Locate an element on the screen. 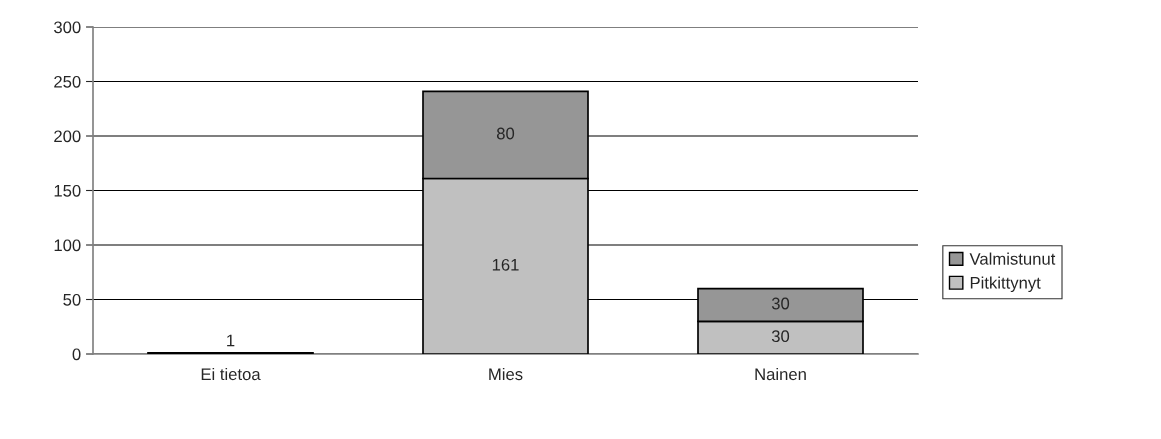 The height and width of the screenshot is (439, 1161). y-tick-label: 300 is located at coordinates (67, 27).